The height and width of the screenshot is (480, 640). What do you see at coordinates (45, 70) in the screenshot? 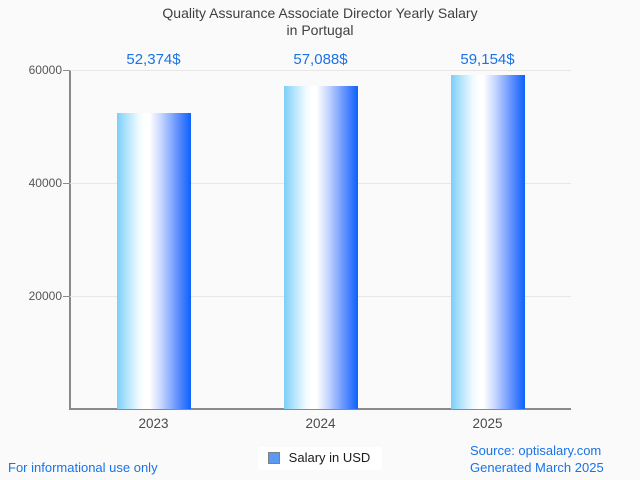
I see `y-tick-label: 60000` at bounding box center [45, 70].